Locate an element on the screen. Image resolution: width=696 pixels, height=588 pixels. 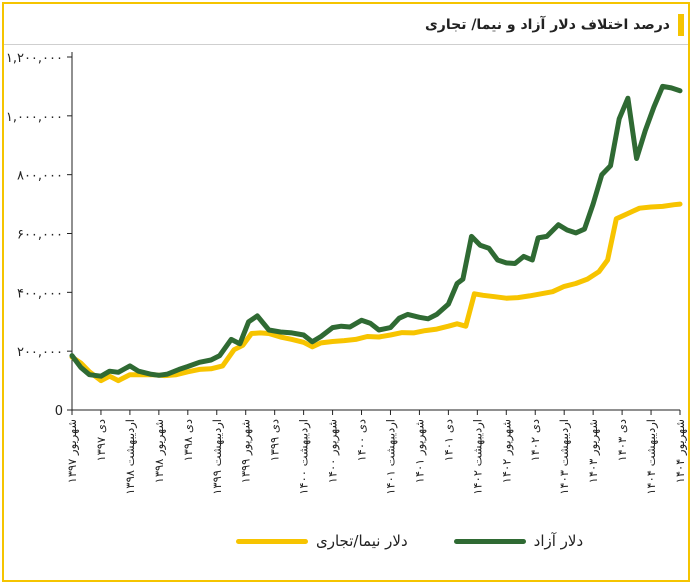
x-tick-label: اردیبهشت ۱۴۰۲ is located at coordinates (477, 457).